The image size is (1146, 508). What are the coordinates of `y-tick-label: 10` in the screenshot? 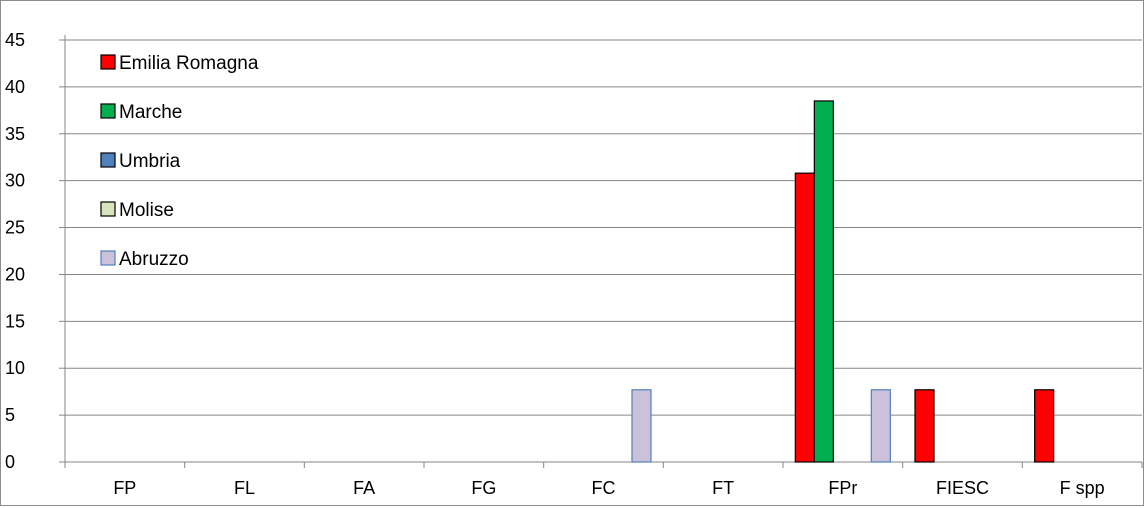 It's located at (15, 368).